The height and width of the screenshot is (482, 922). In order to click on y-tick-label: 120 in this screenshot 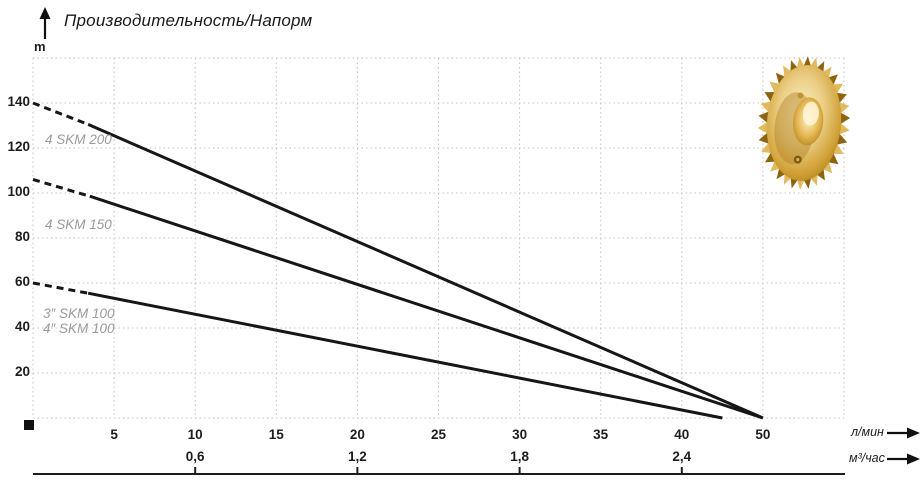, I will do `click(18, 146)`.